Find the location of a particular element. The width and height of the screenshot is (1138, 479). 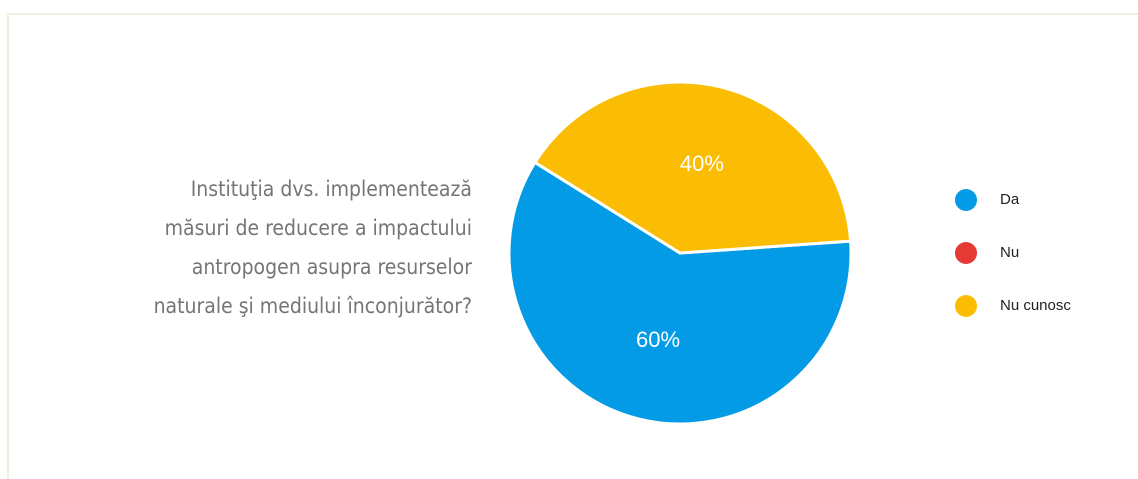

slice-label: 40% is located at coordinates (702, 163).